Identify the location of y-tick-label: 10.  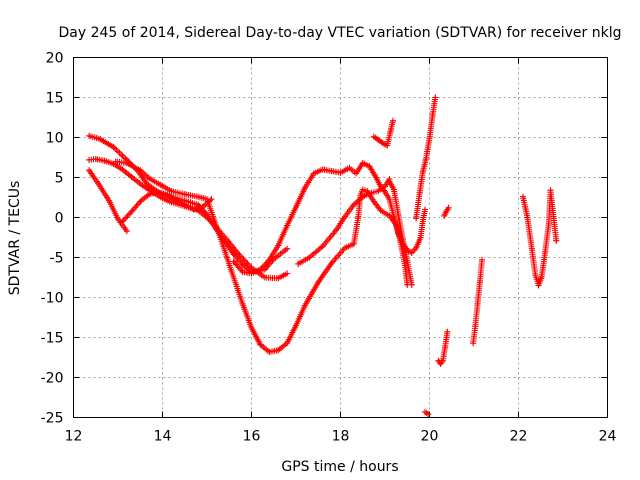
(55, 139).